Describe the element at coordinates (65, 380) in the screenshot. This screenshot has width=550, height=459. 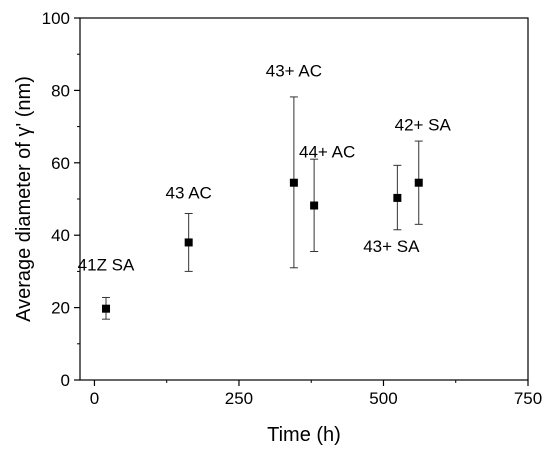
I see `y-tick-label: 0` at that location.